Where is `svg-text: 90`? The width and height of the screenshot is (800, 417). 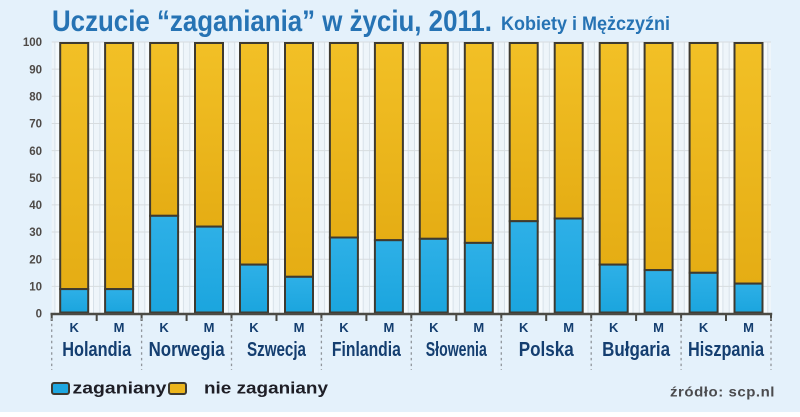
svg-text: 90 is located at coordinates (35, 70).